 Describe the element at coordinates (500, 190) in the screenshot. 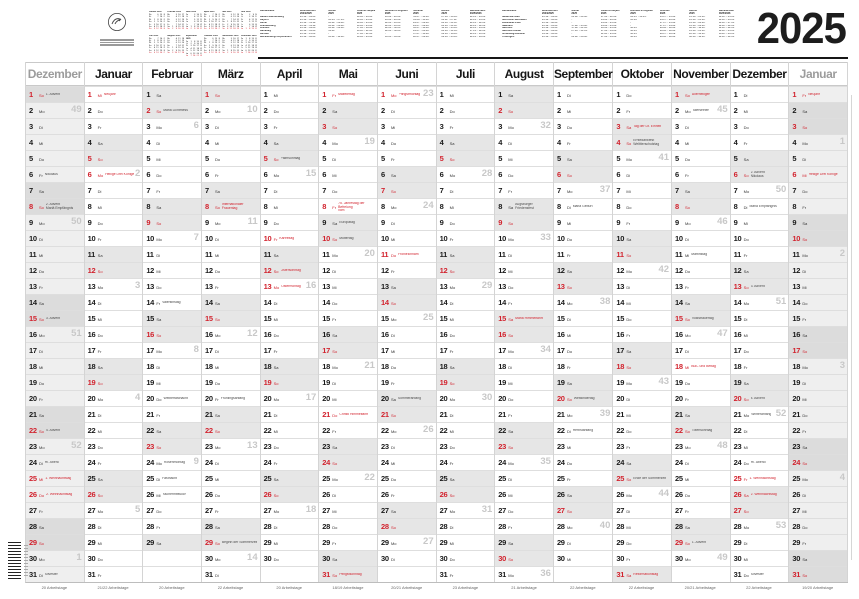

I see `day-number: 7` at that location.